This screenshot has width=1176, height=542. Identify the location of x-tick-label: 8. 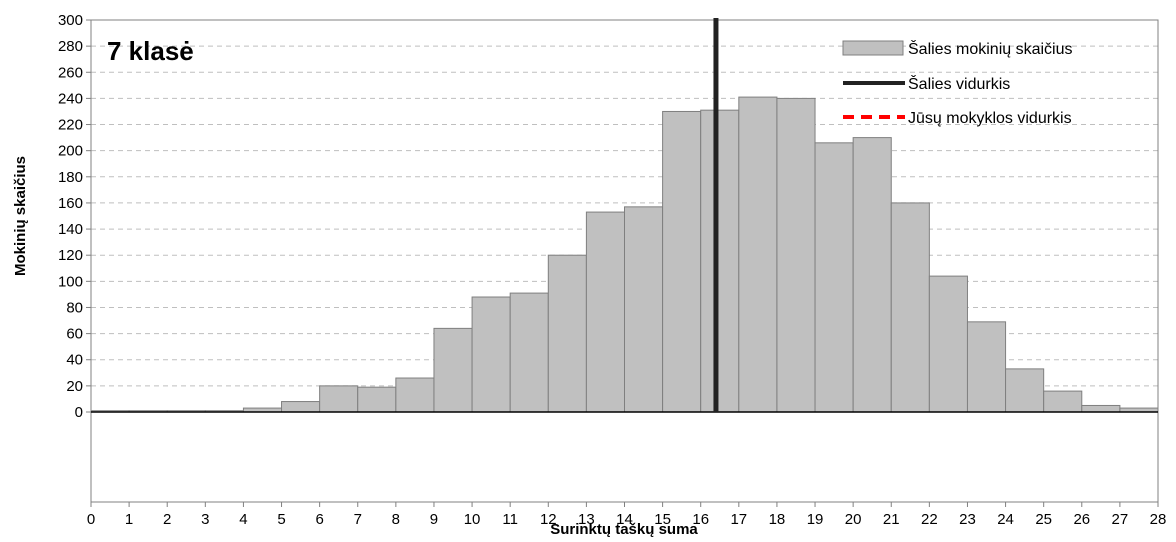
(396, 519).